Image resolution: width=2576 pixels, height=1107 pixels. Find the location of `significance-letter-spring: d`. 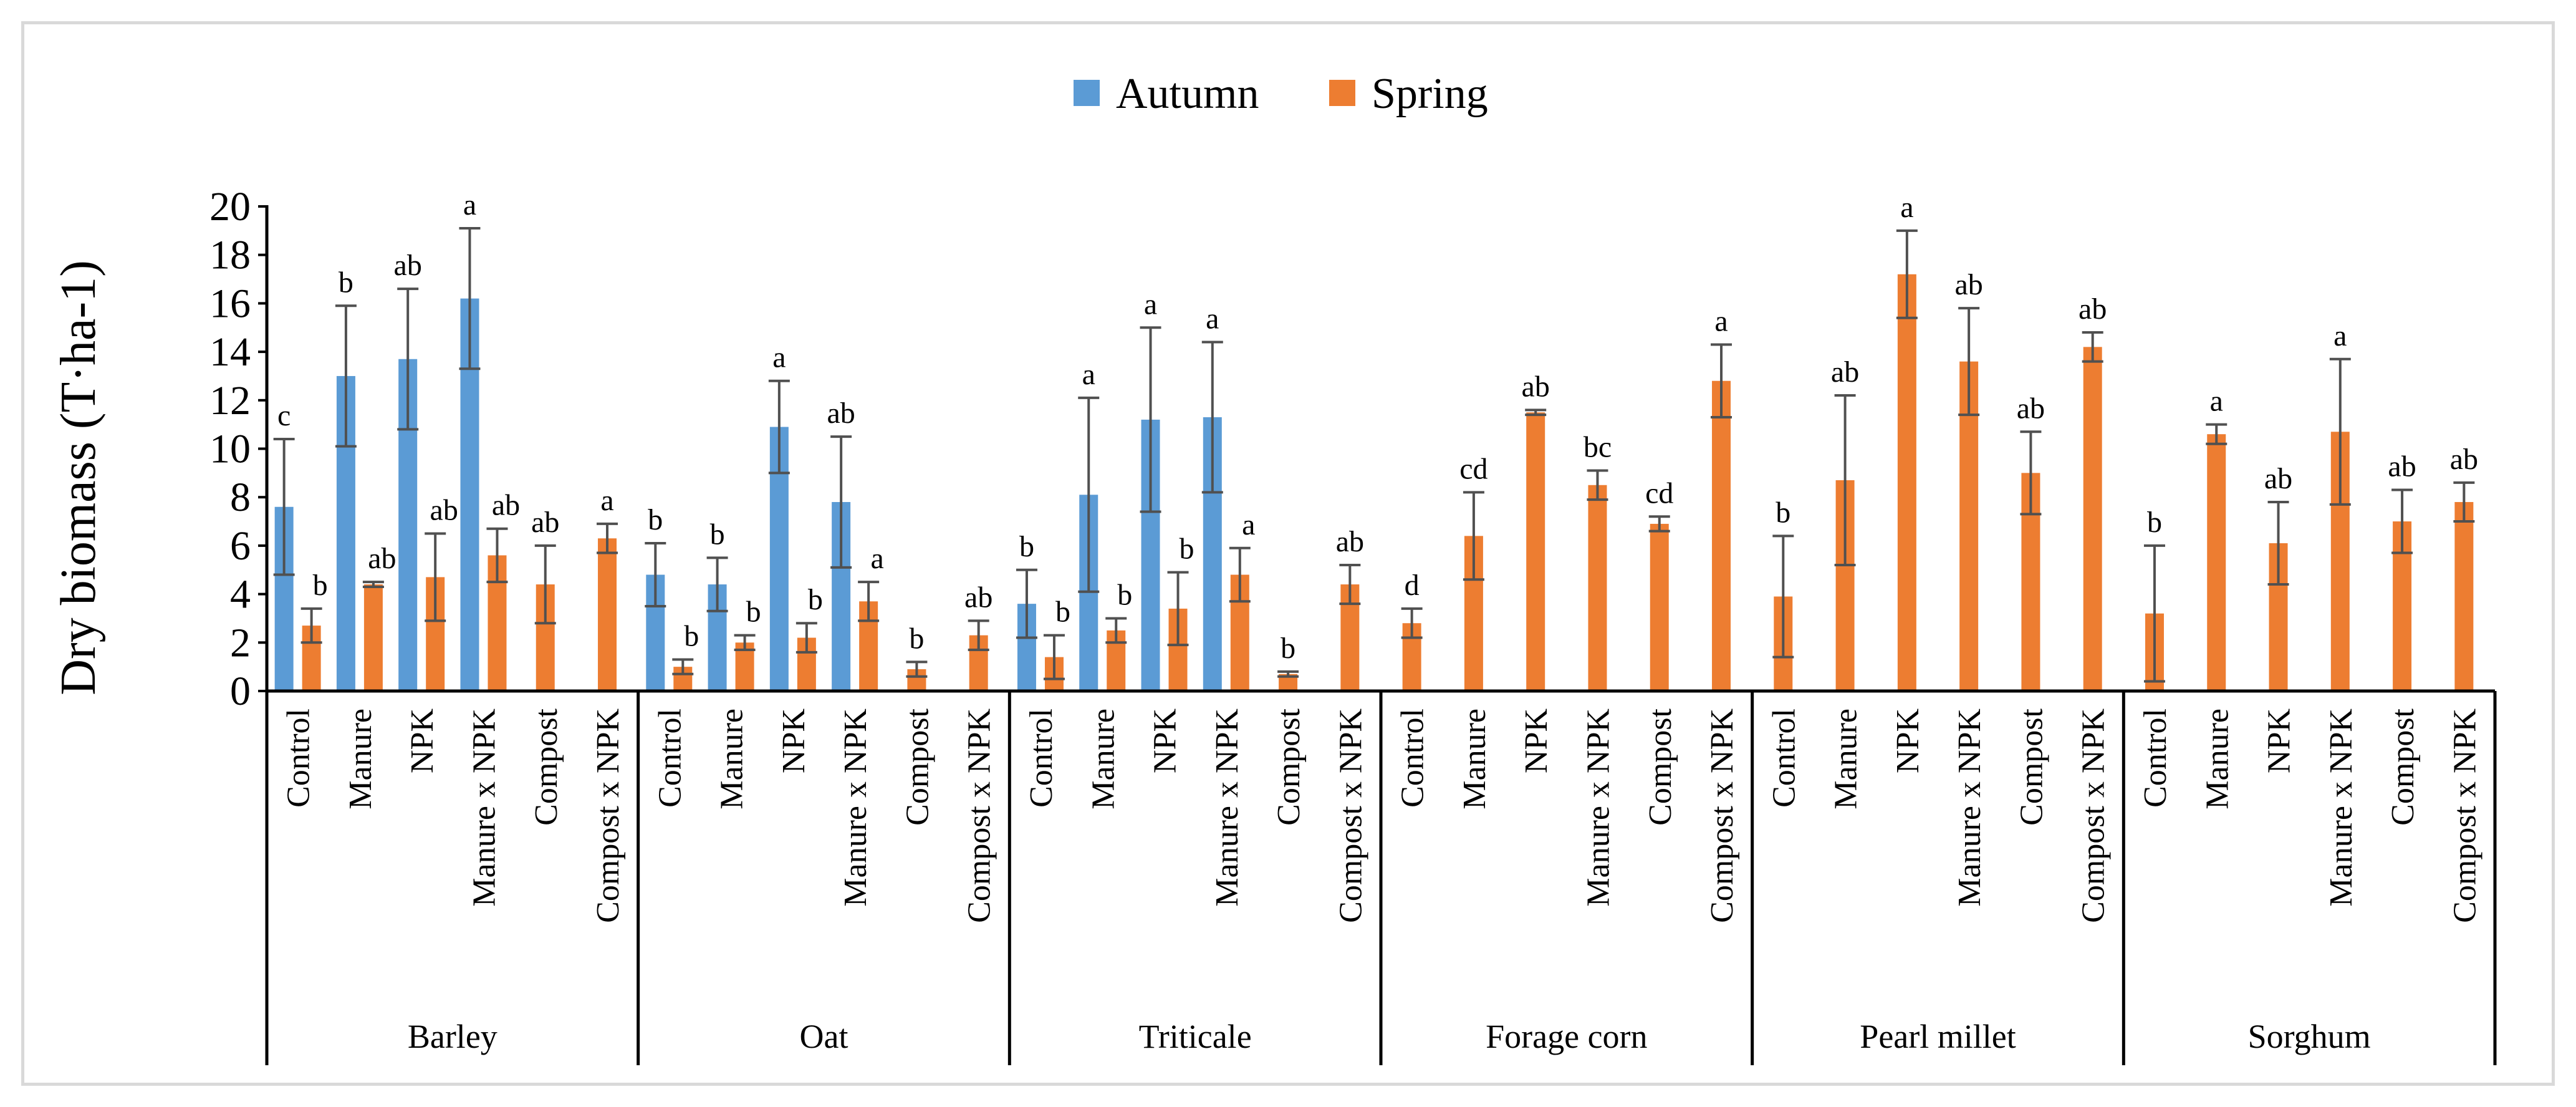

significance-letter-spring: d is located at coordinates (1412, 586).